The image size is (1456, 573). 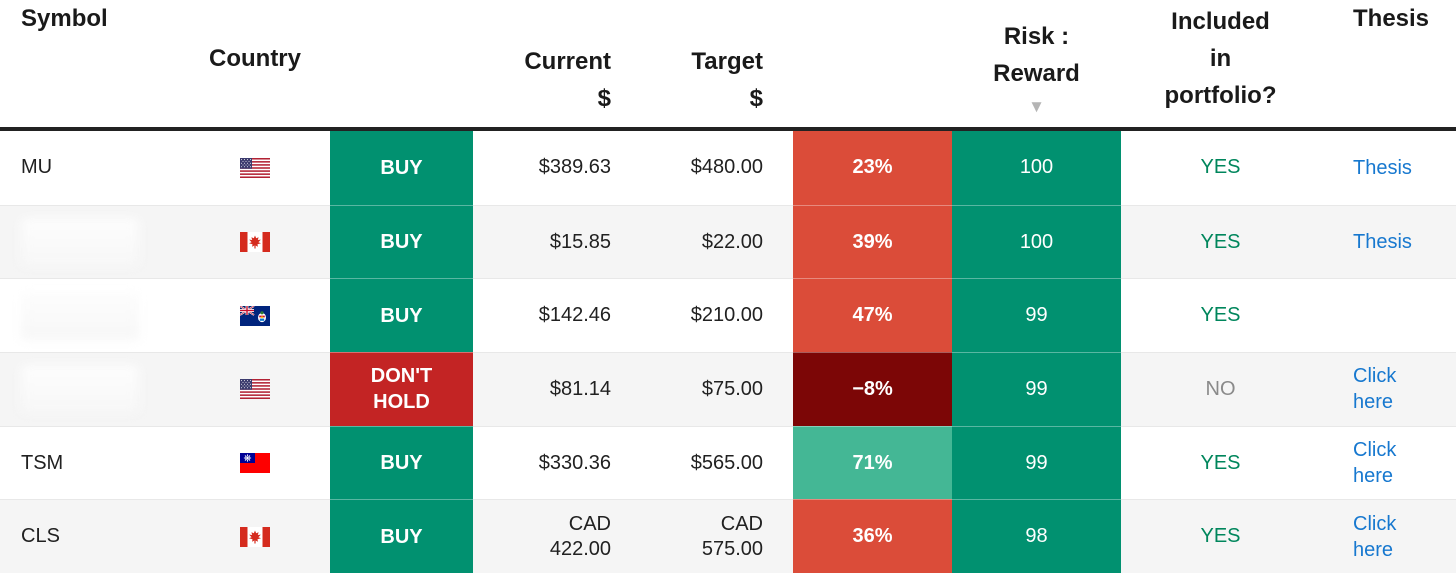 What do you see at coordinates (872, 315) in the screenshot?
I see `upside-cell: 47%` at bounding box center [872, 315].